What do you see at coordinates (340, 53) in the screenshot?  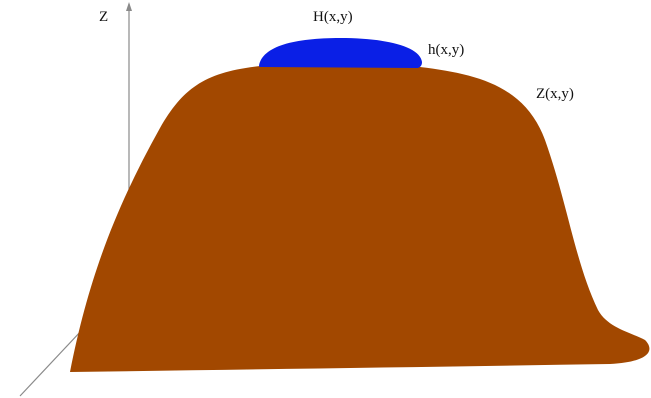 I see `ice-cap-shape` at bounding box center [340, 53].